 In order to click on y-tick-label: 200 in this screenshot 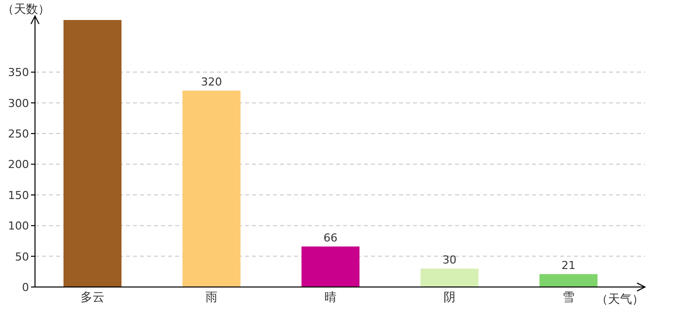, I will do `click(18, 165)`.